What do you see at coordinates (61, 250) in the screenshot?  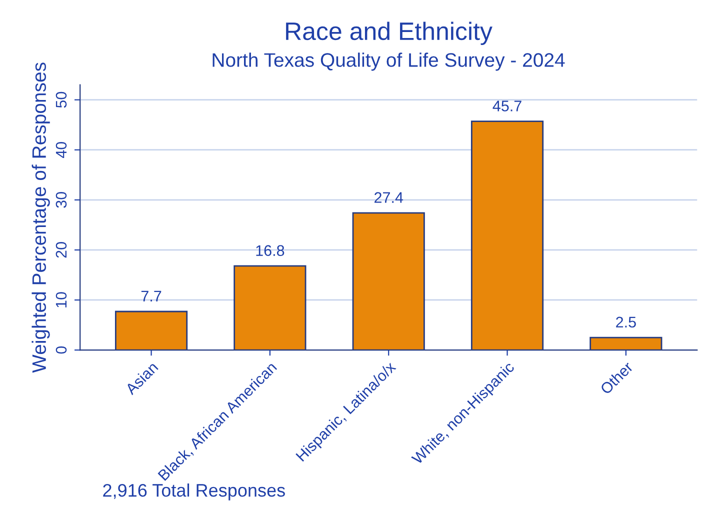 I see `y-tick-label: 20` at bounding box center [61, 250].